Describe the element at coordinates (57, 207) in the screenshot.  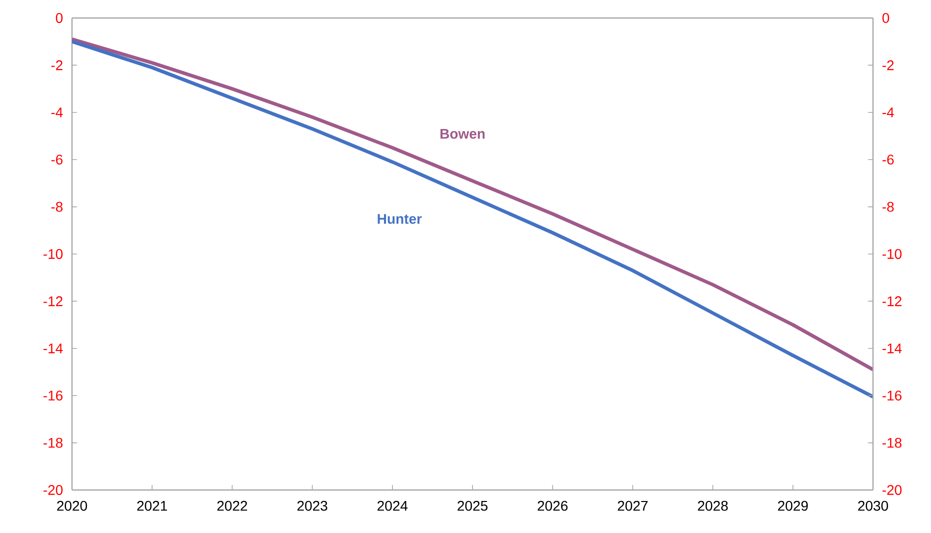
I see `y2-tick-label: -8` at that location.